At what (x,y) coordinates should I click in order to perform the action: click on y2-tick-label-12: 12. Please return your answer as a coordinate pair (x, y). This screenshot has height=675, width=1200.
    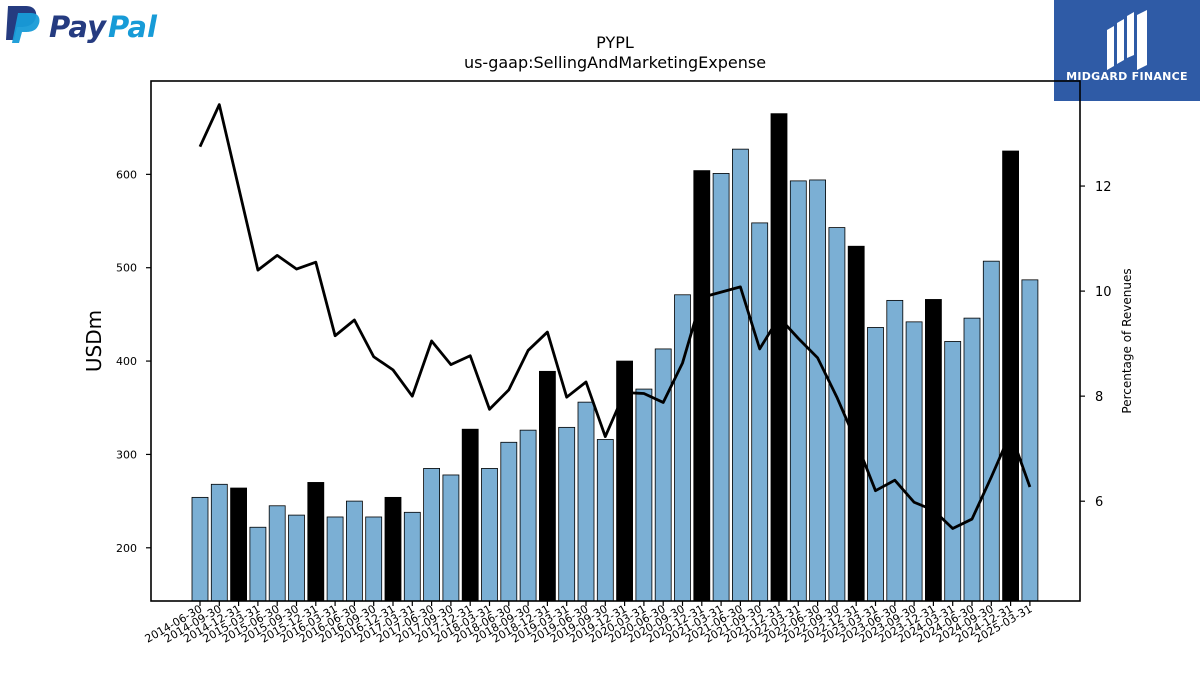
    Looking at the image, I should click on (1103, 187).